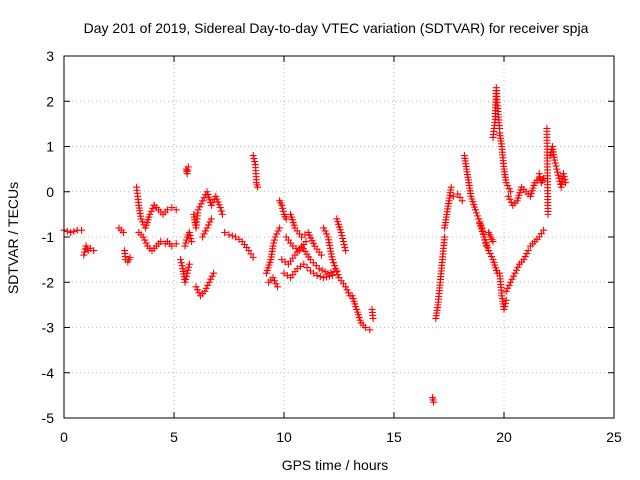  I want to click on y-tick-label: -5, so click(48, 418).